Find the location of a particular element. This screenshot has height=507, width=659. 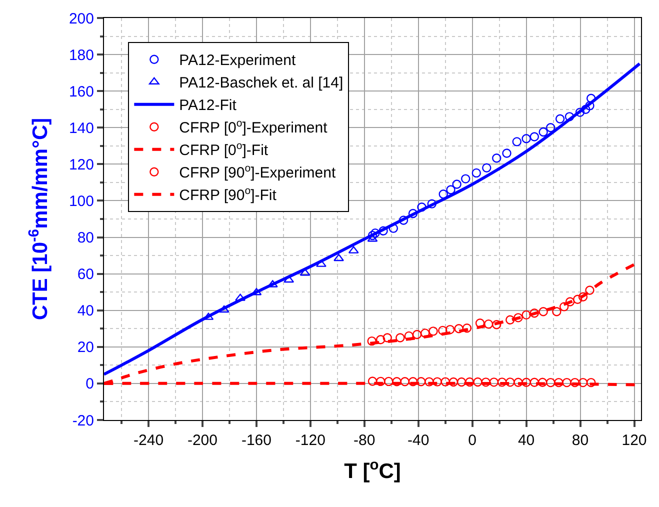

y-tick-label: 160 is located at coordinates (81, 91).